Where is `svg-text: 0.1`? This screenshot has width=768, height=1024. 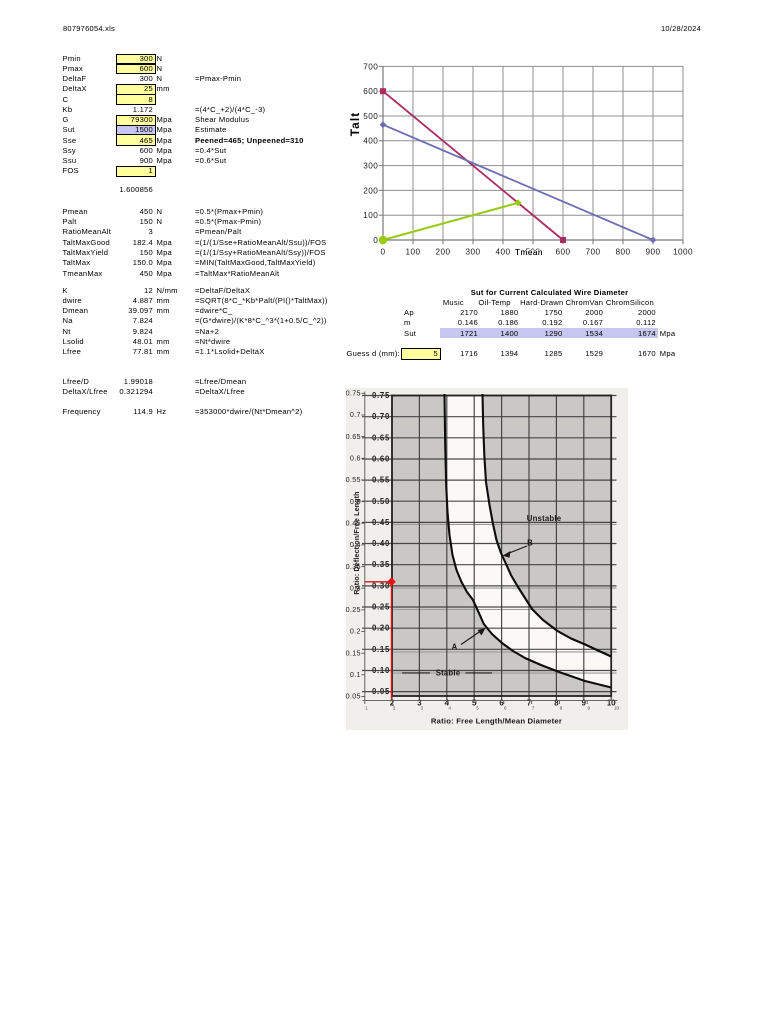
svg-text: 0.1 is located at coordinates (355, 674).